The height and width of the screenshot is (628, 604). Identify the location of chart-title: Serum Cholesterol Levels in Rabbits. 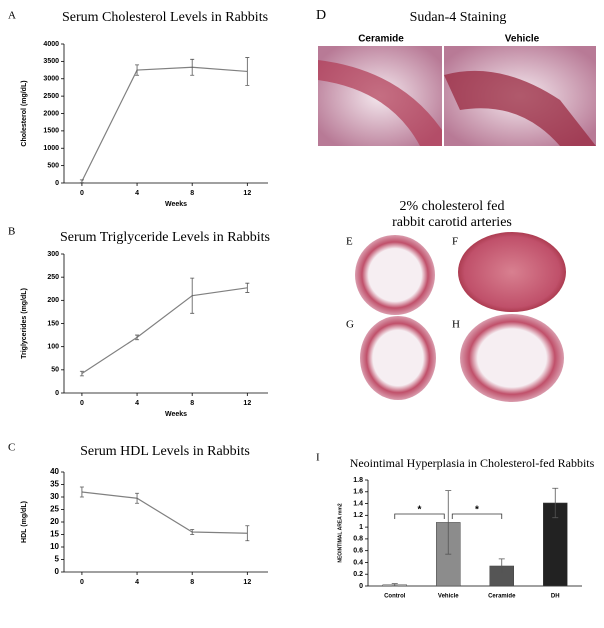
(165, 17).